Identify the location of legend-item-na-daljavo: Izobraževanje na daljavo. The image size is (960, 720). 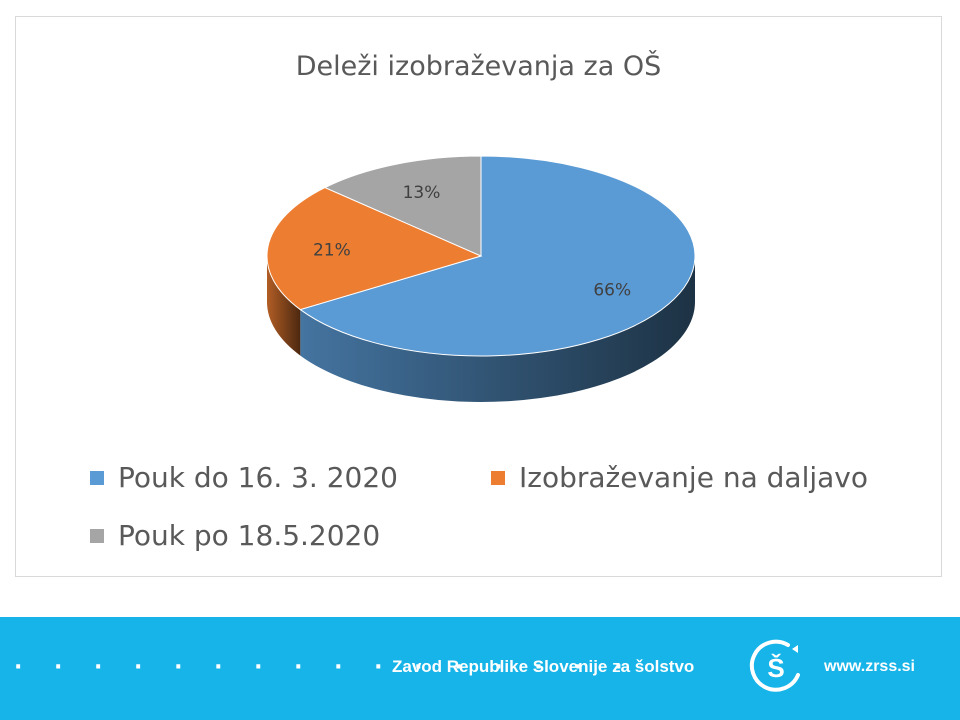
(679, 477).